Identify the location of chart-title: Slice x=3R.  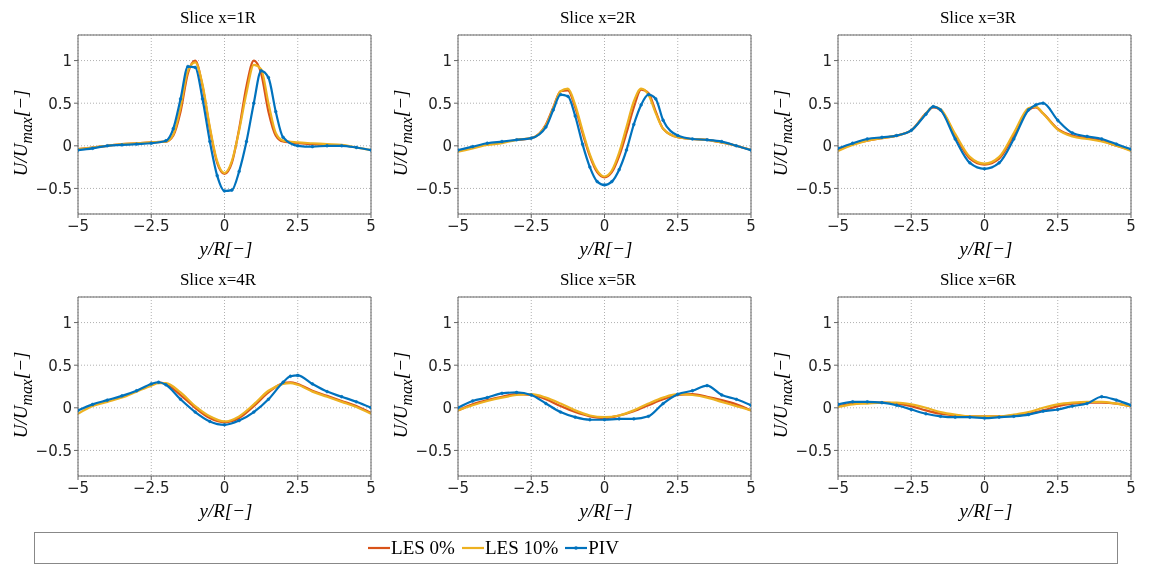
(978, 18).